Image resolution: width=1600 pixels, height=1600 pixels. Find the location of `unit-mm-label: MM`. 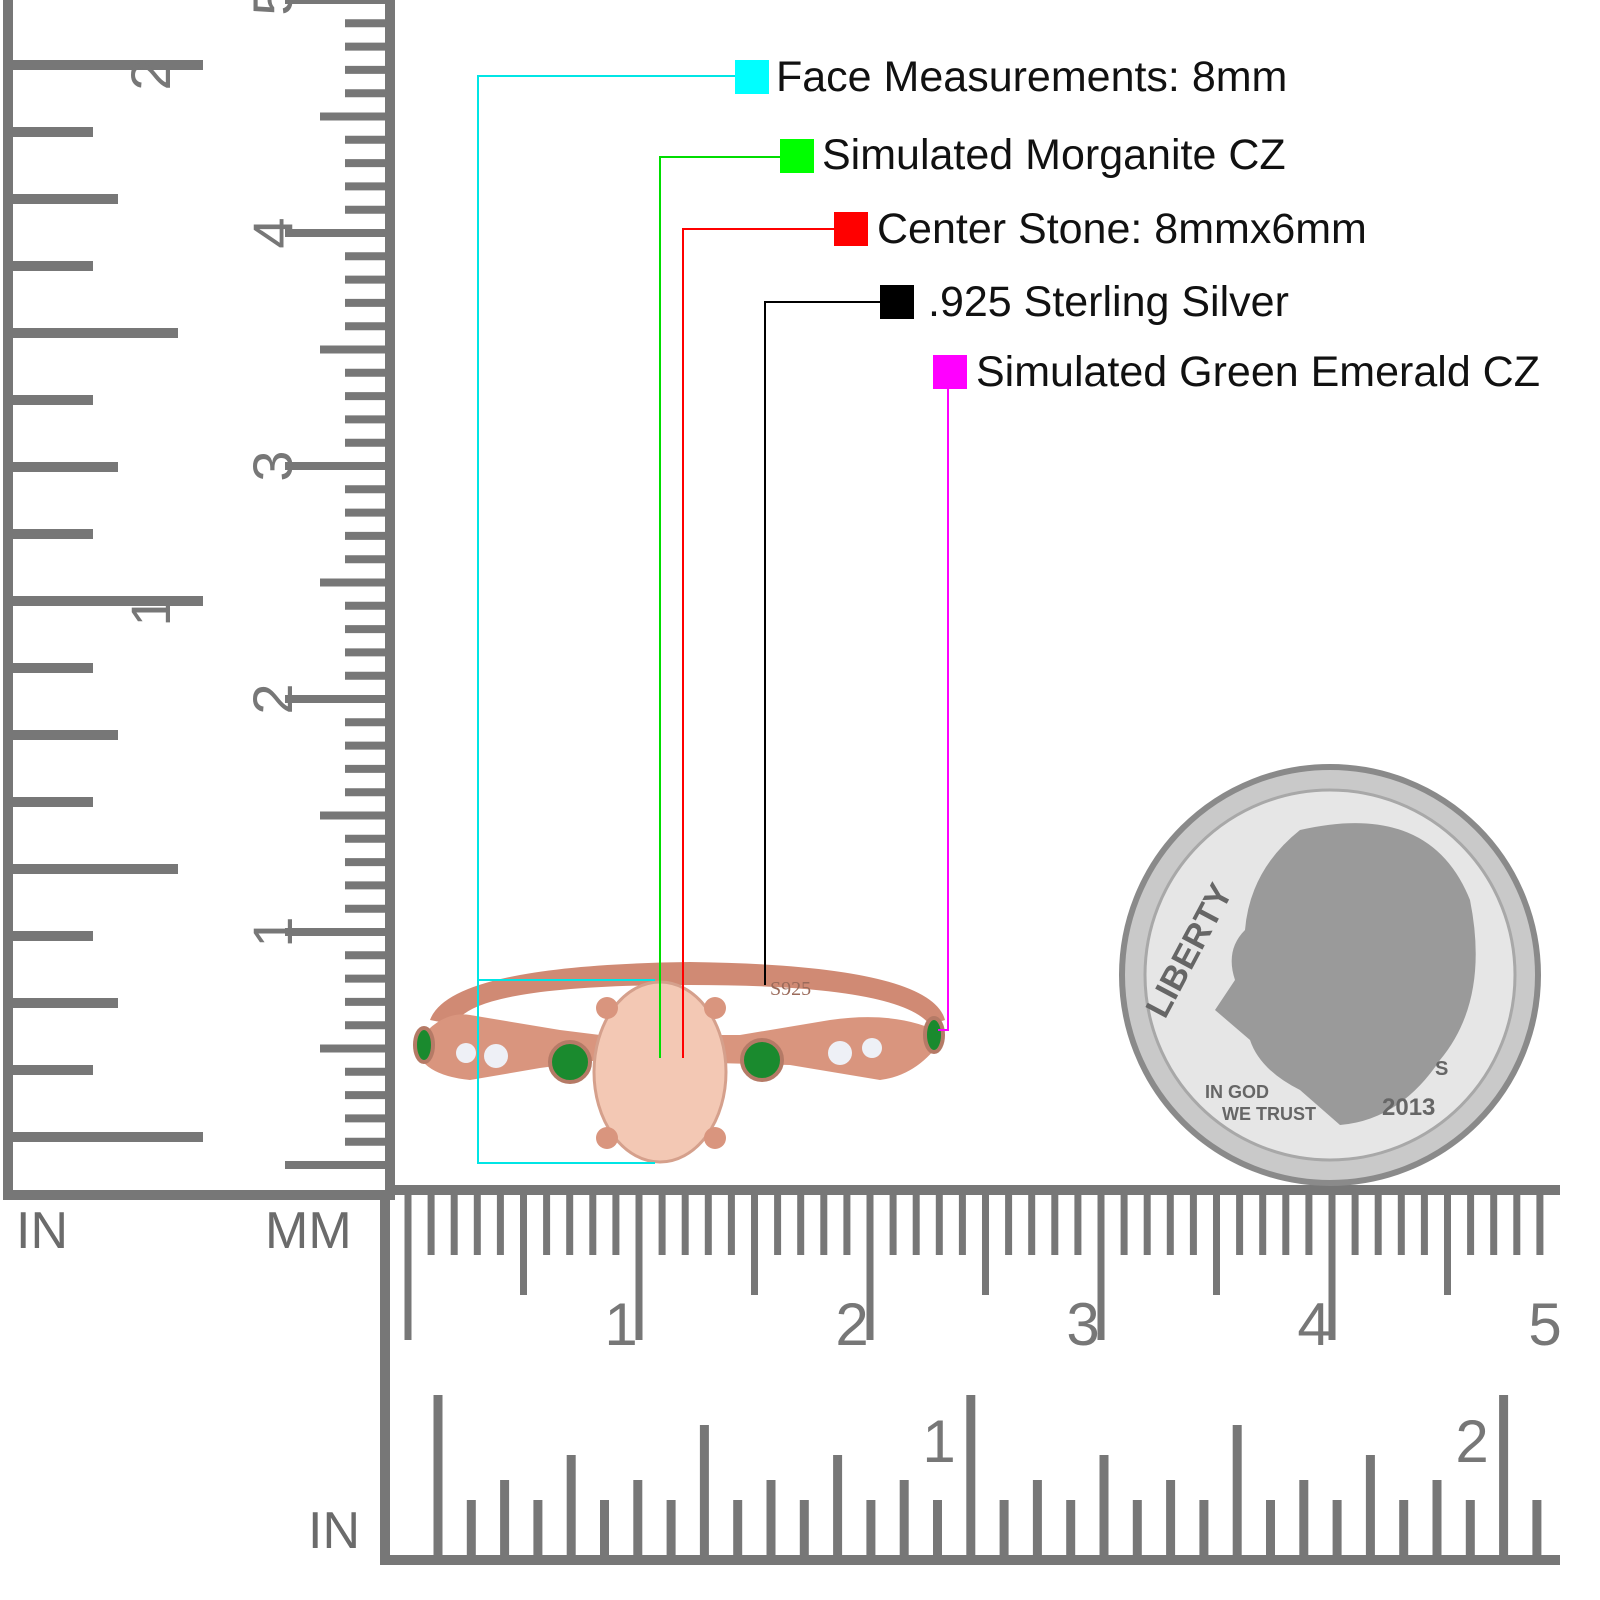

unit-mm-label: MM is located at coordinates (308, 1231).